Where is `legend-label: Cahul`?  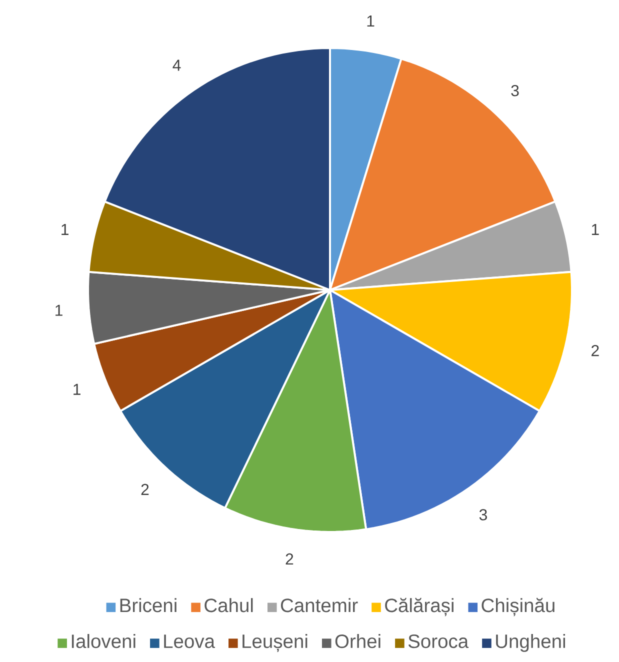
legend-label: Cahul is located at coordinates (228, 605).